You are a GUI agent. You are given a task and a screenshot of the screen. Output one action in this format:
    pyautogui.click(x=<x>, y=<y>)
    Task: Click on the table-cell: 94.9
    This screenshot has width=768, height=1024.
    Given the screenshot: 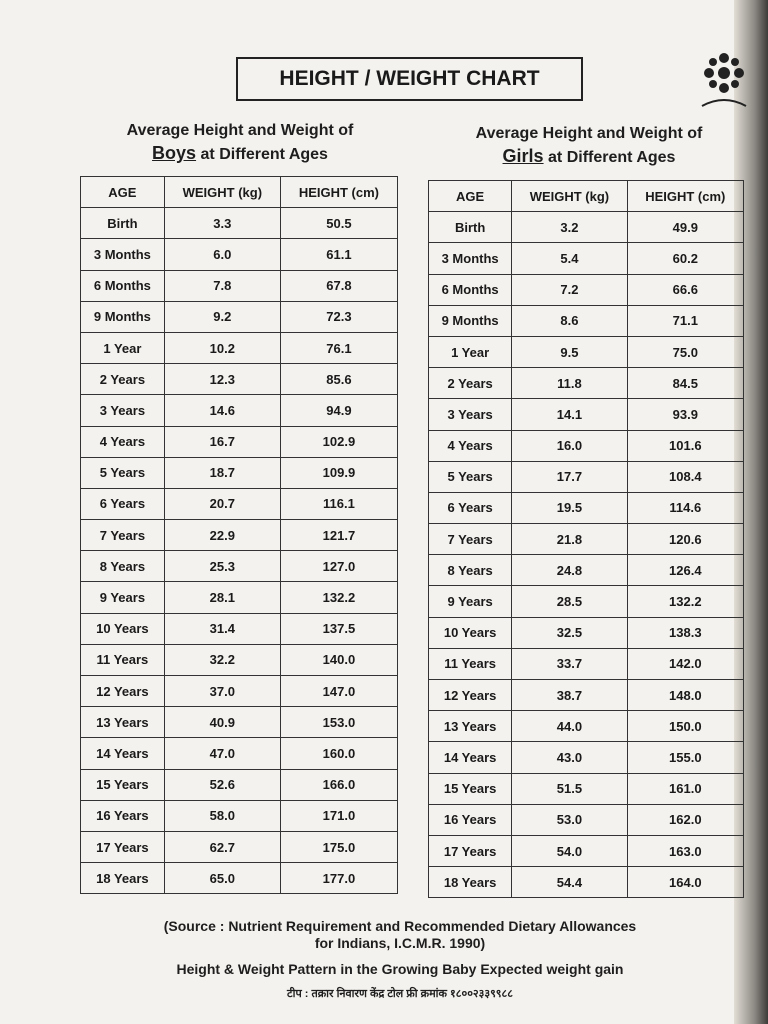 What is the action you would take?
    pyautogui.click(x=339, y=410)
    